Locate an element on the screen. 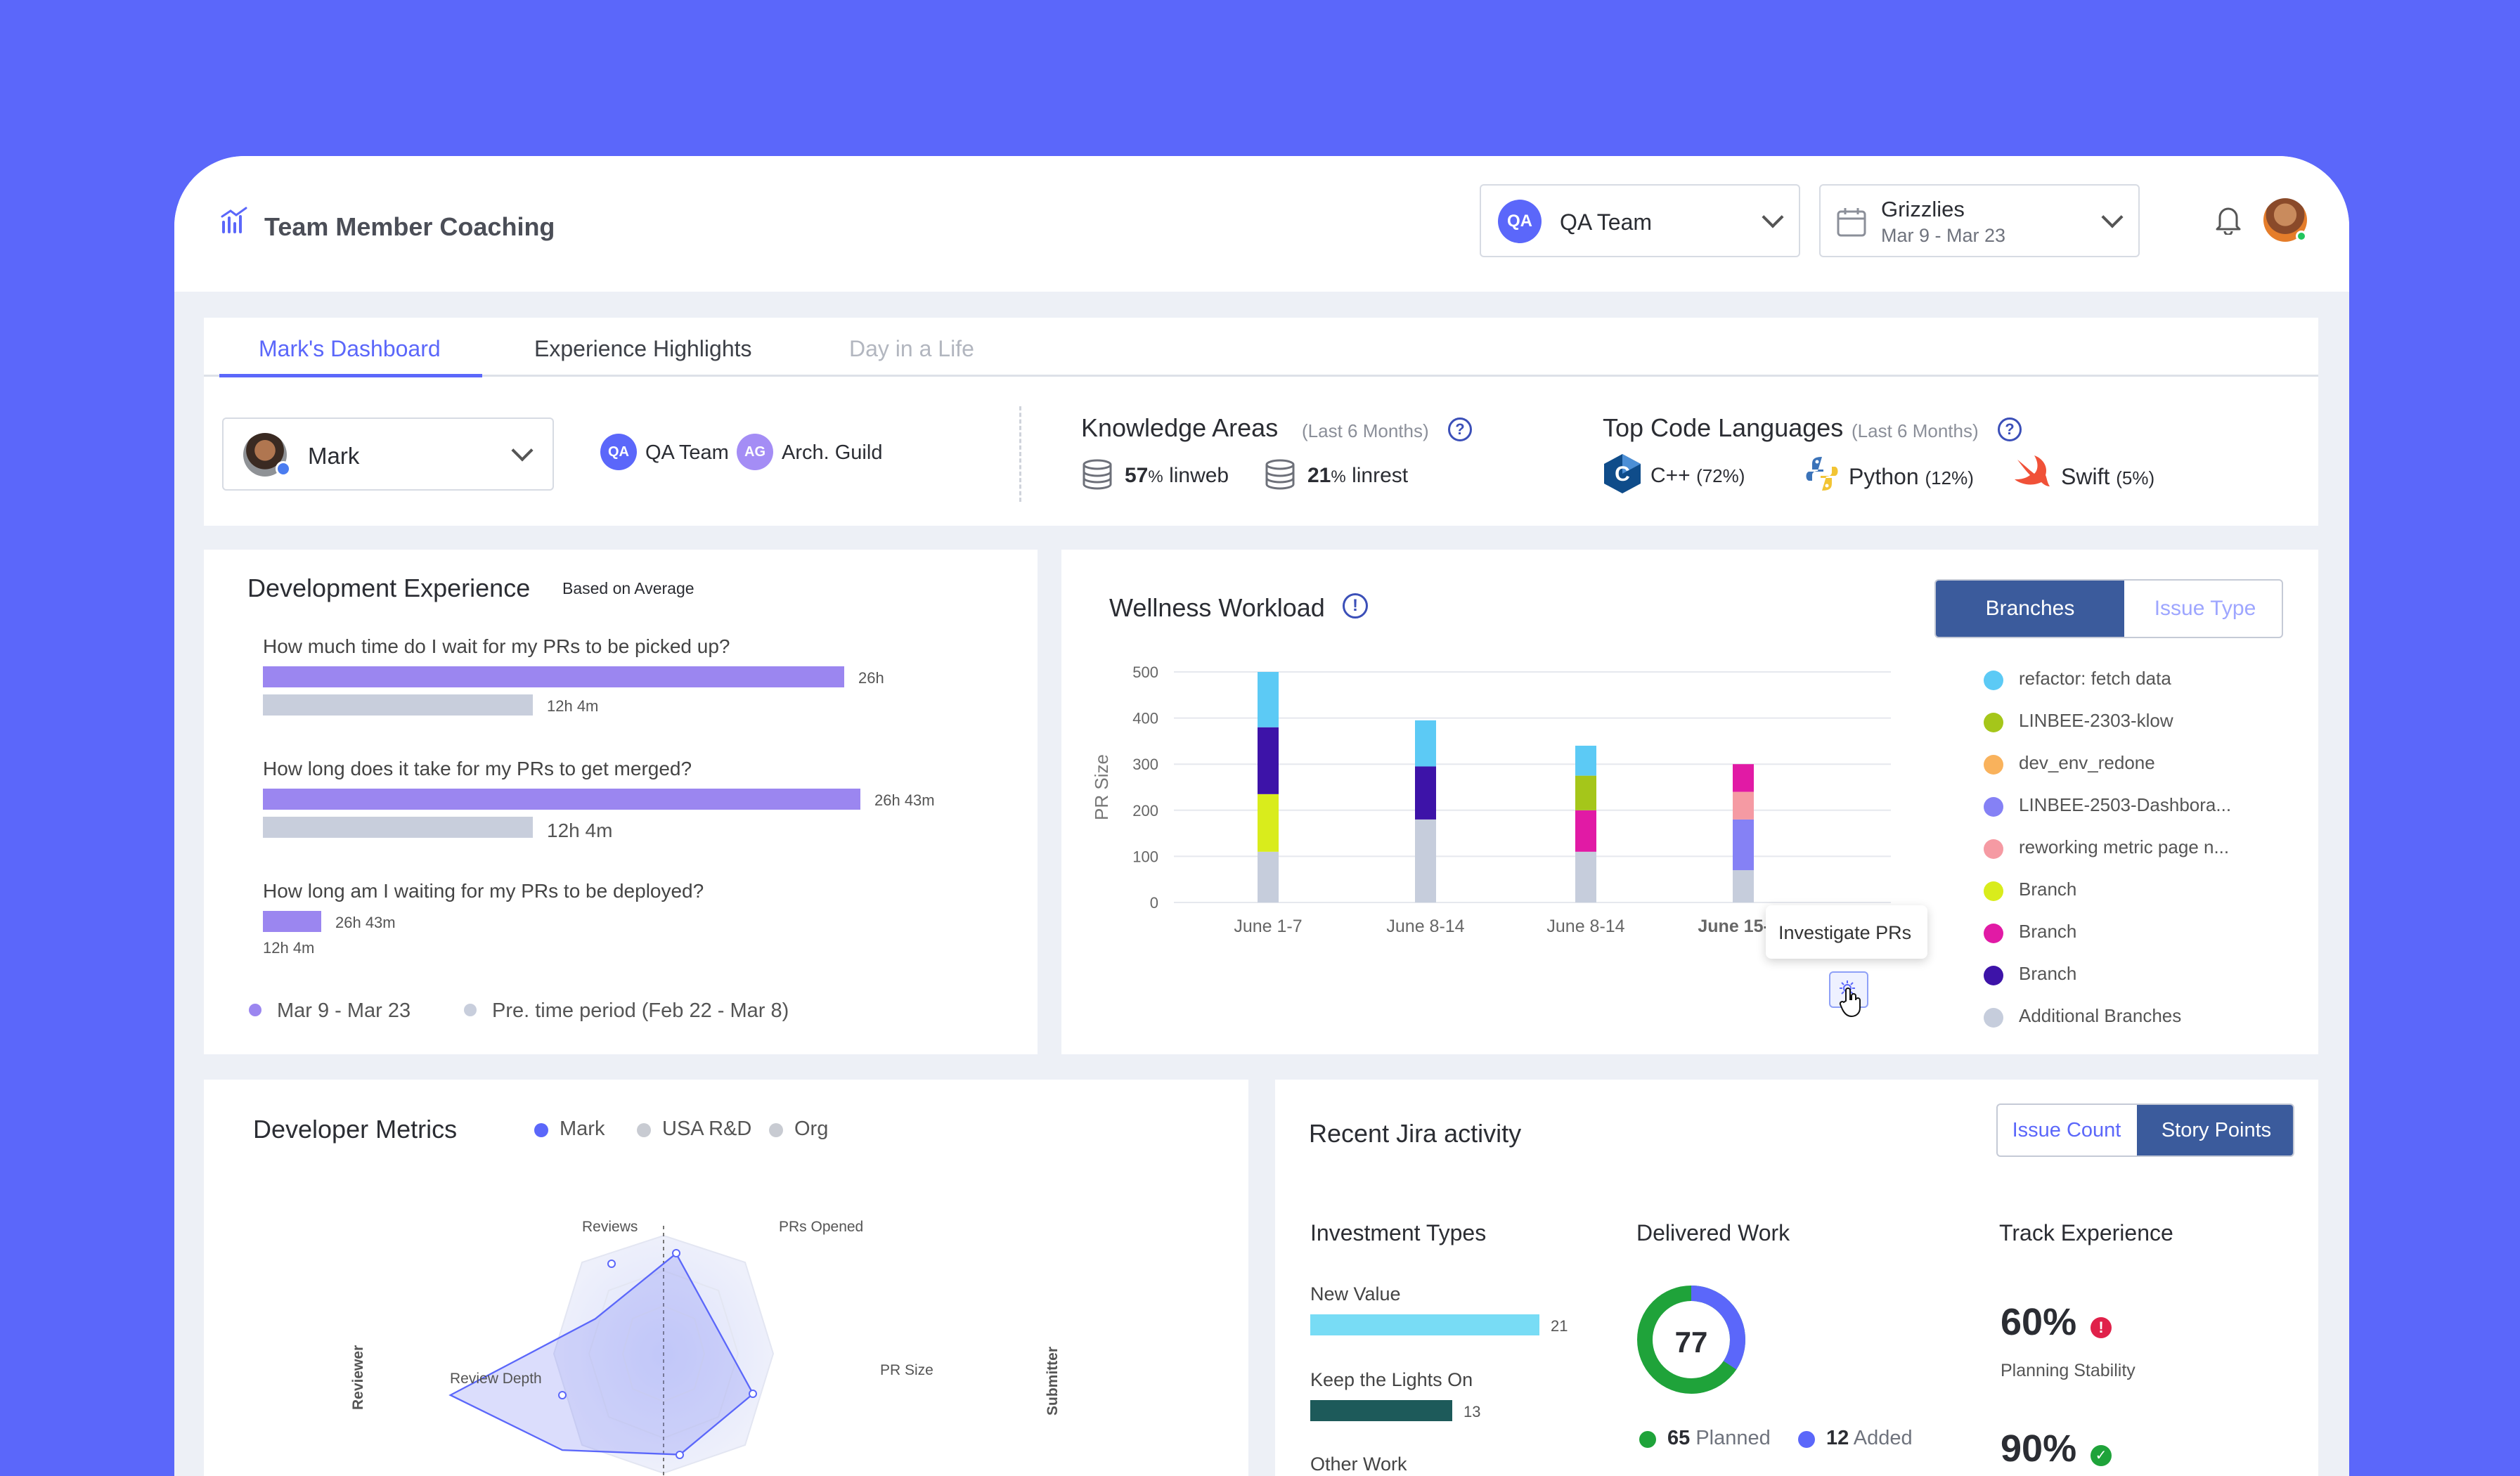 This screenshot has height=1476, width=2520. dev-metrics-title: Developer Metrics is located at coordinates (355, 1129).